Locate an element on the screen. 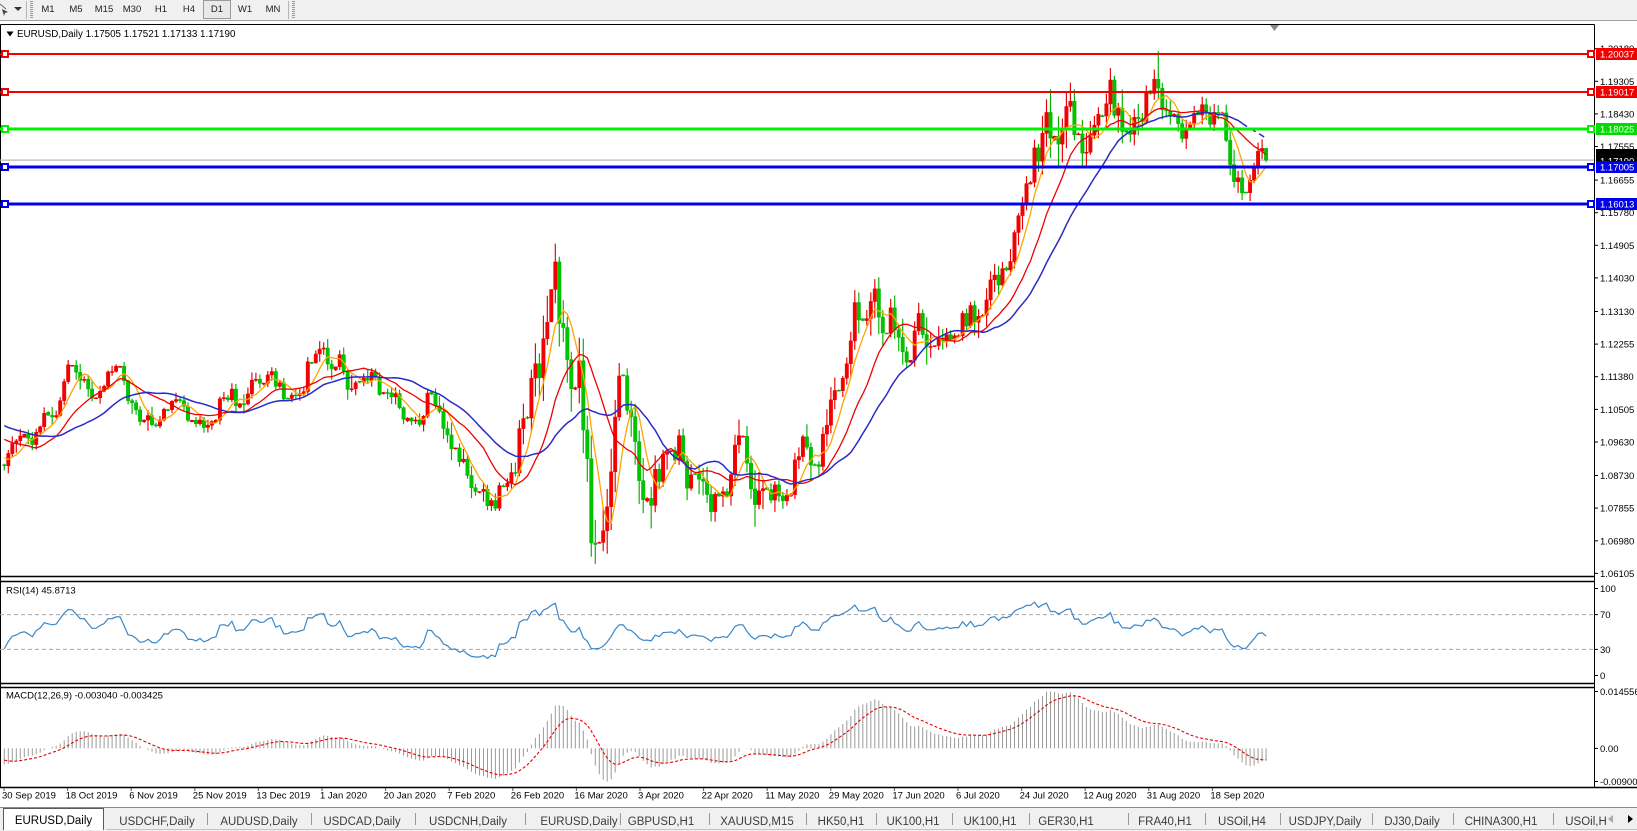 Image resolution: width=1637 pixels, height=831 pixels. svg-text: 1.14030 is located at coordinates (1617, 278).